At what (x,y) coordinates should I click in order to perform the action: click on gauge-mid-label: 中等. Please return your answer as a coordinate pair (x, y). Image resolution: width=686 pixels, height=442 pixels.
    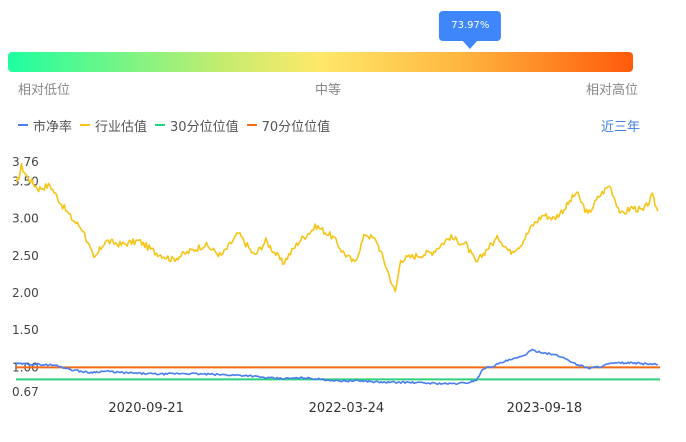
    Looking at the image, I should click on (328, 90).